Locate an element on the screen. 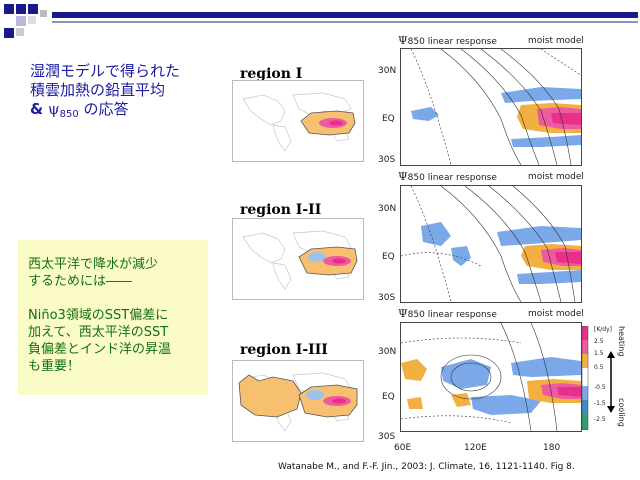 This screenshot has width=640, height=480. header-bar is located at coordinates (345, 15).